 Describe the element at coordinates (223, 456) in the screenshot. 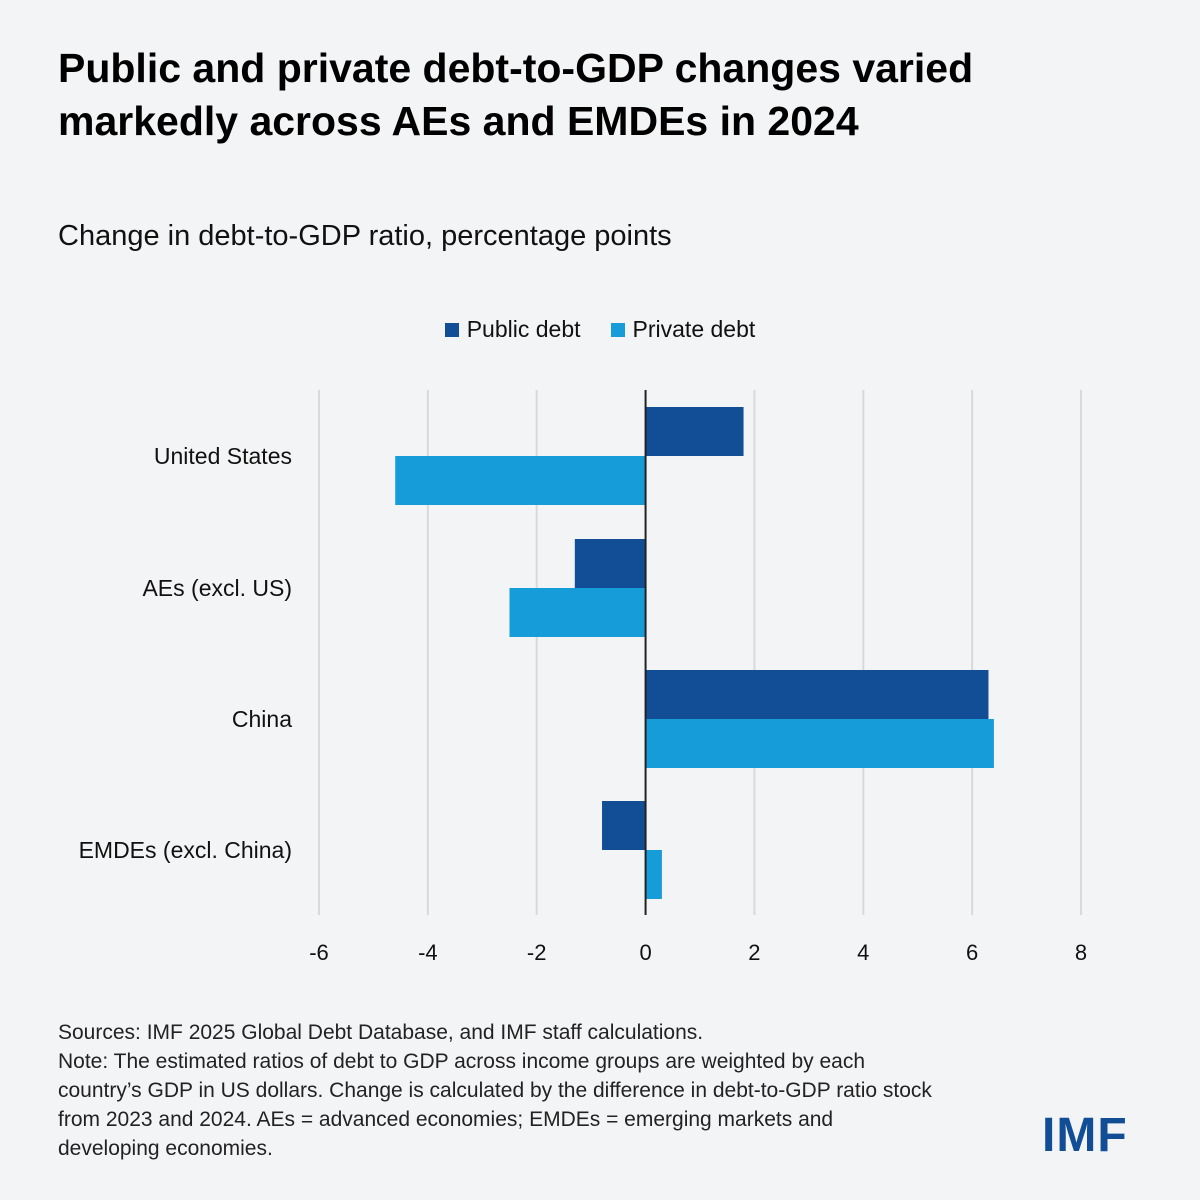

I see `category-label: United States` at that location.